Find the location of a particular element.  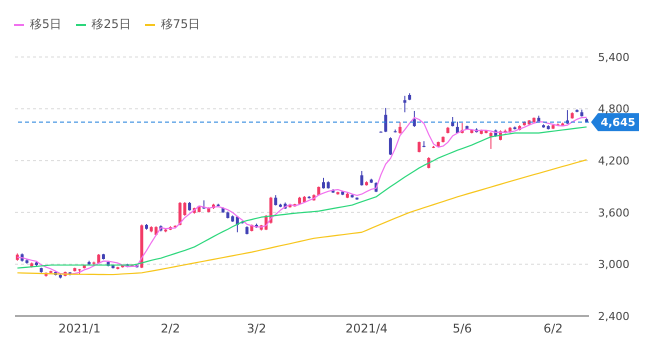

ref-line-label: 4,645 is located at coordinates (618, 123).